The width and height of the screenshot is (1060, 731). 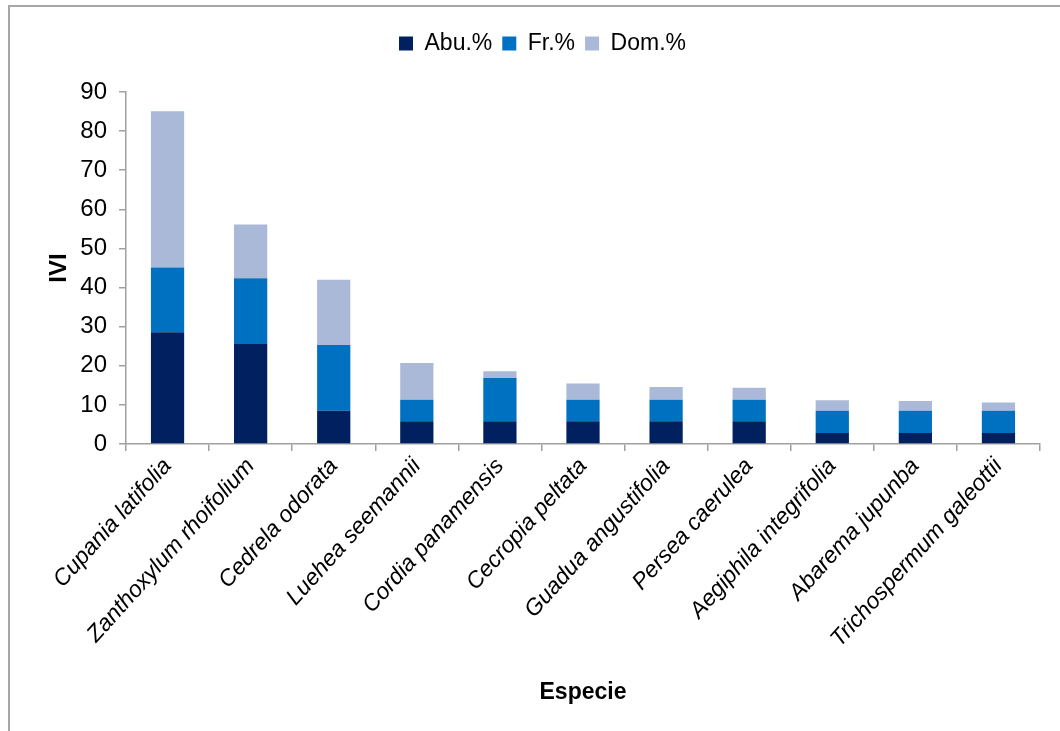 I want to click on y-tick-label: 30, so click(x=93, y=325).